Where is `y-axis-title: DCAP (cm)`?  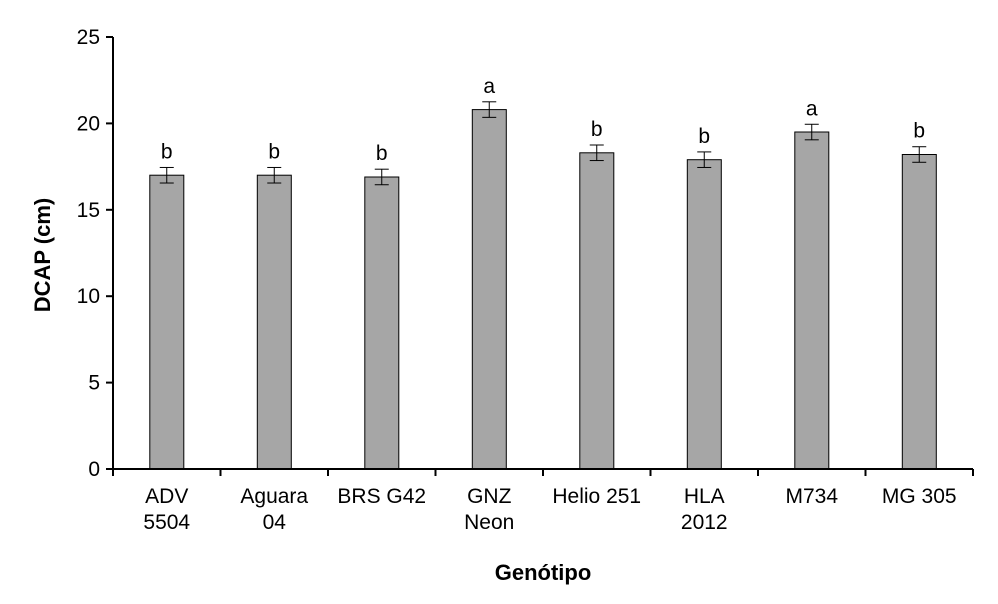
y-axis-title: DCAP (cm) is located at coordinates (42, 255).